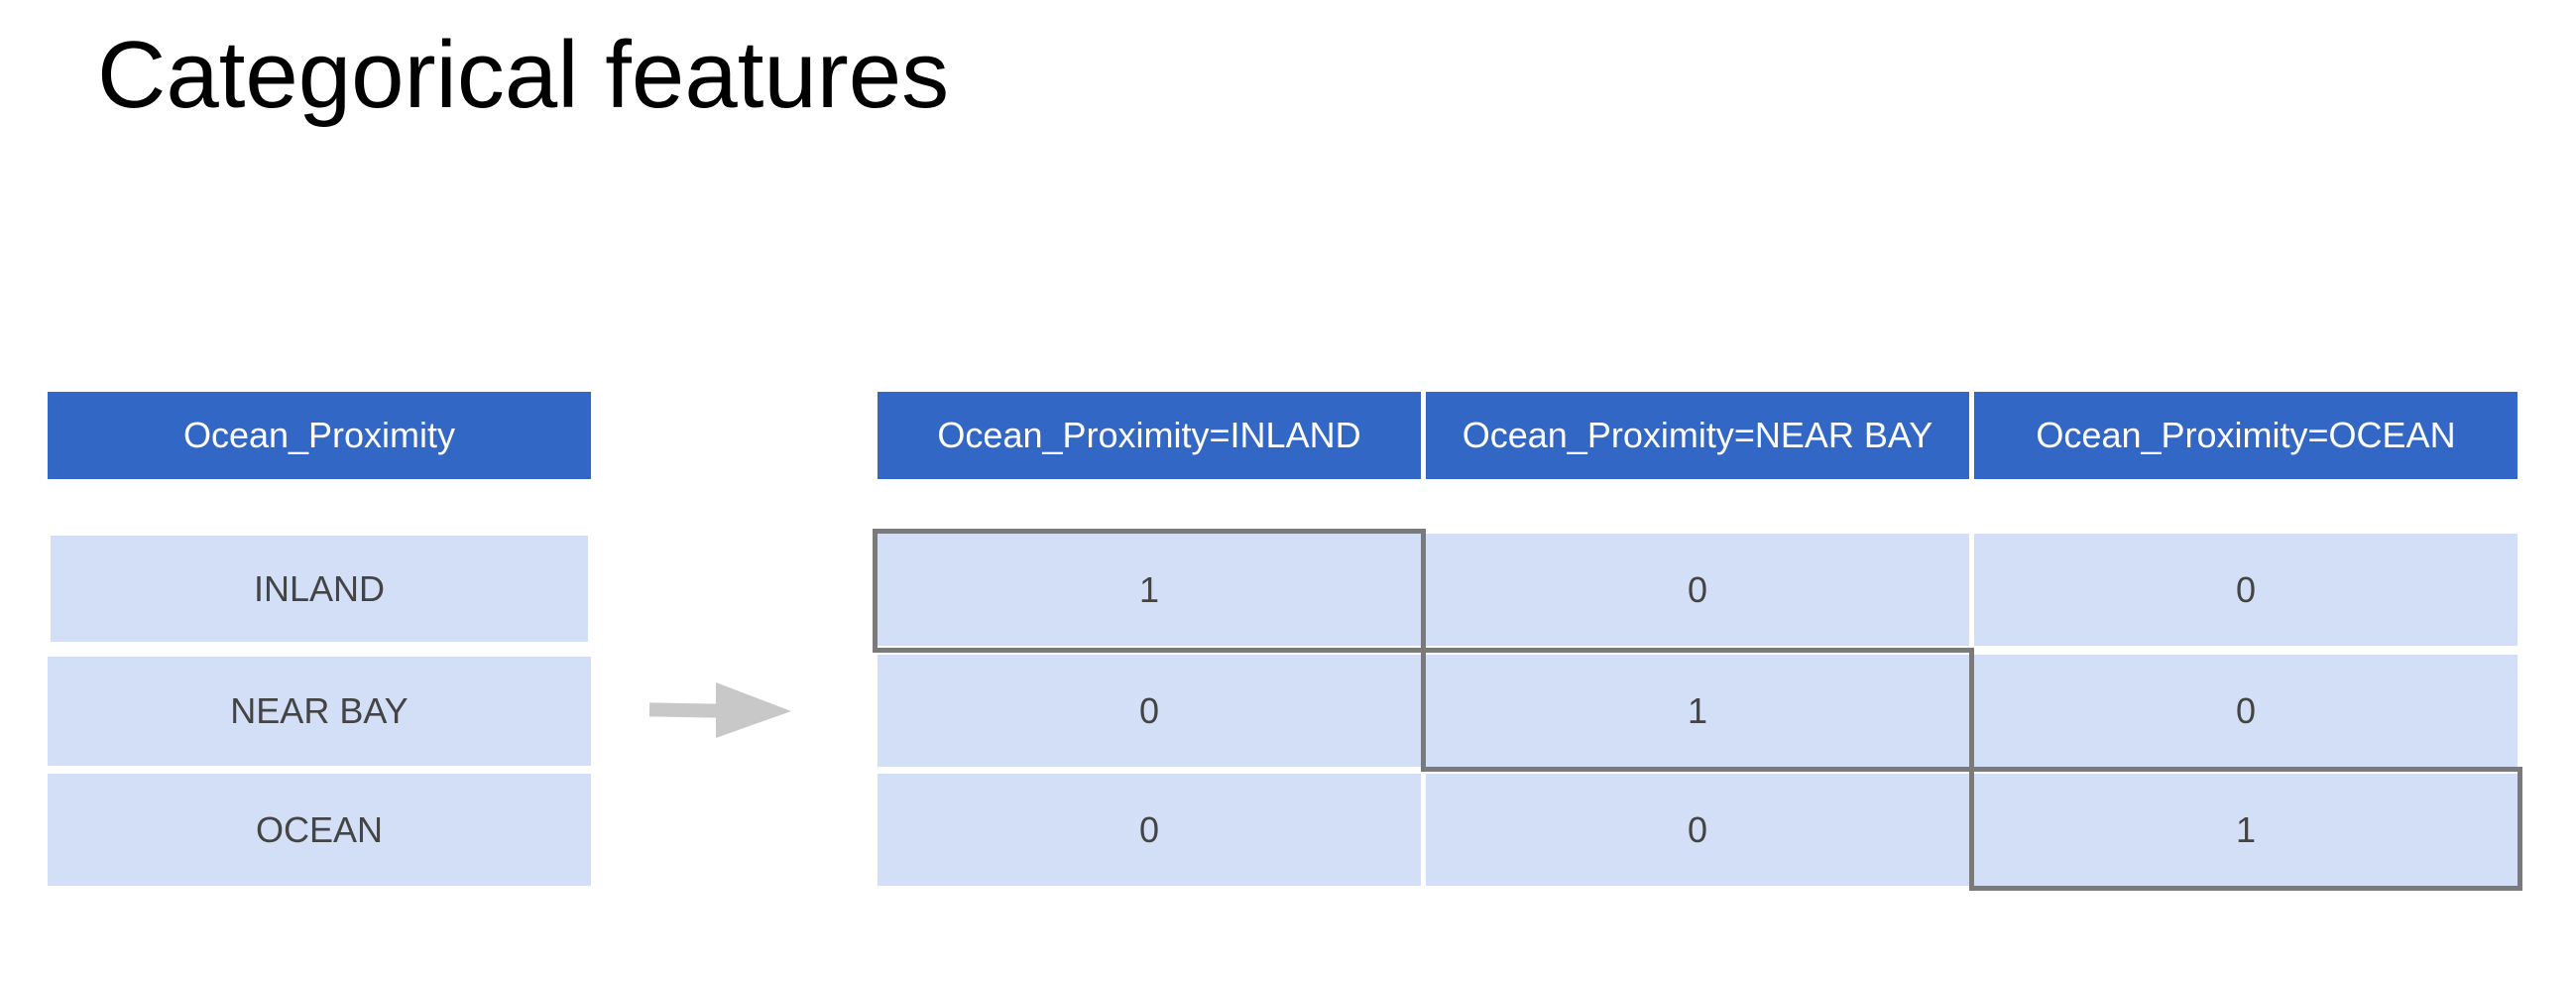  I want to click on source-table-row: INLAND, so click(320, 589).